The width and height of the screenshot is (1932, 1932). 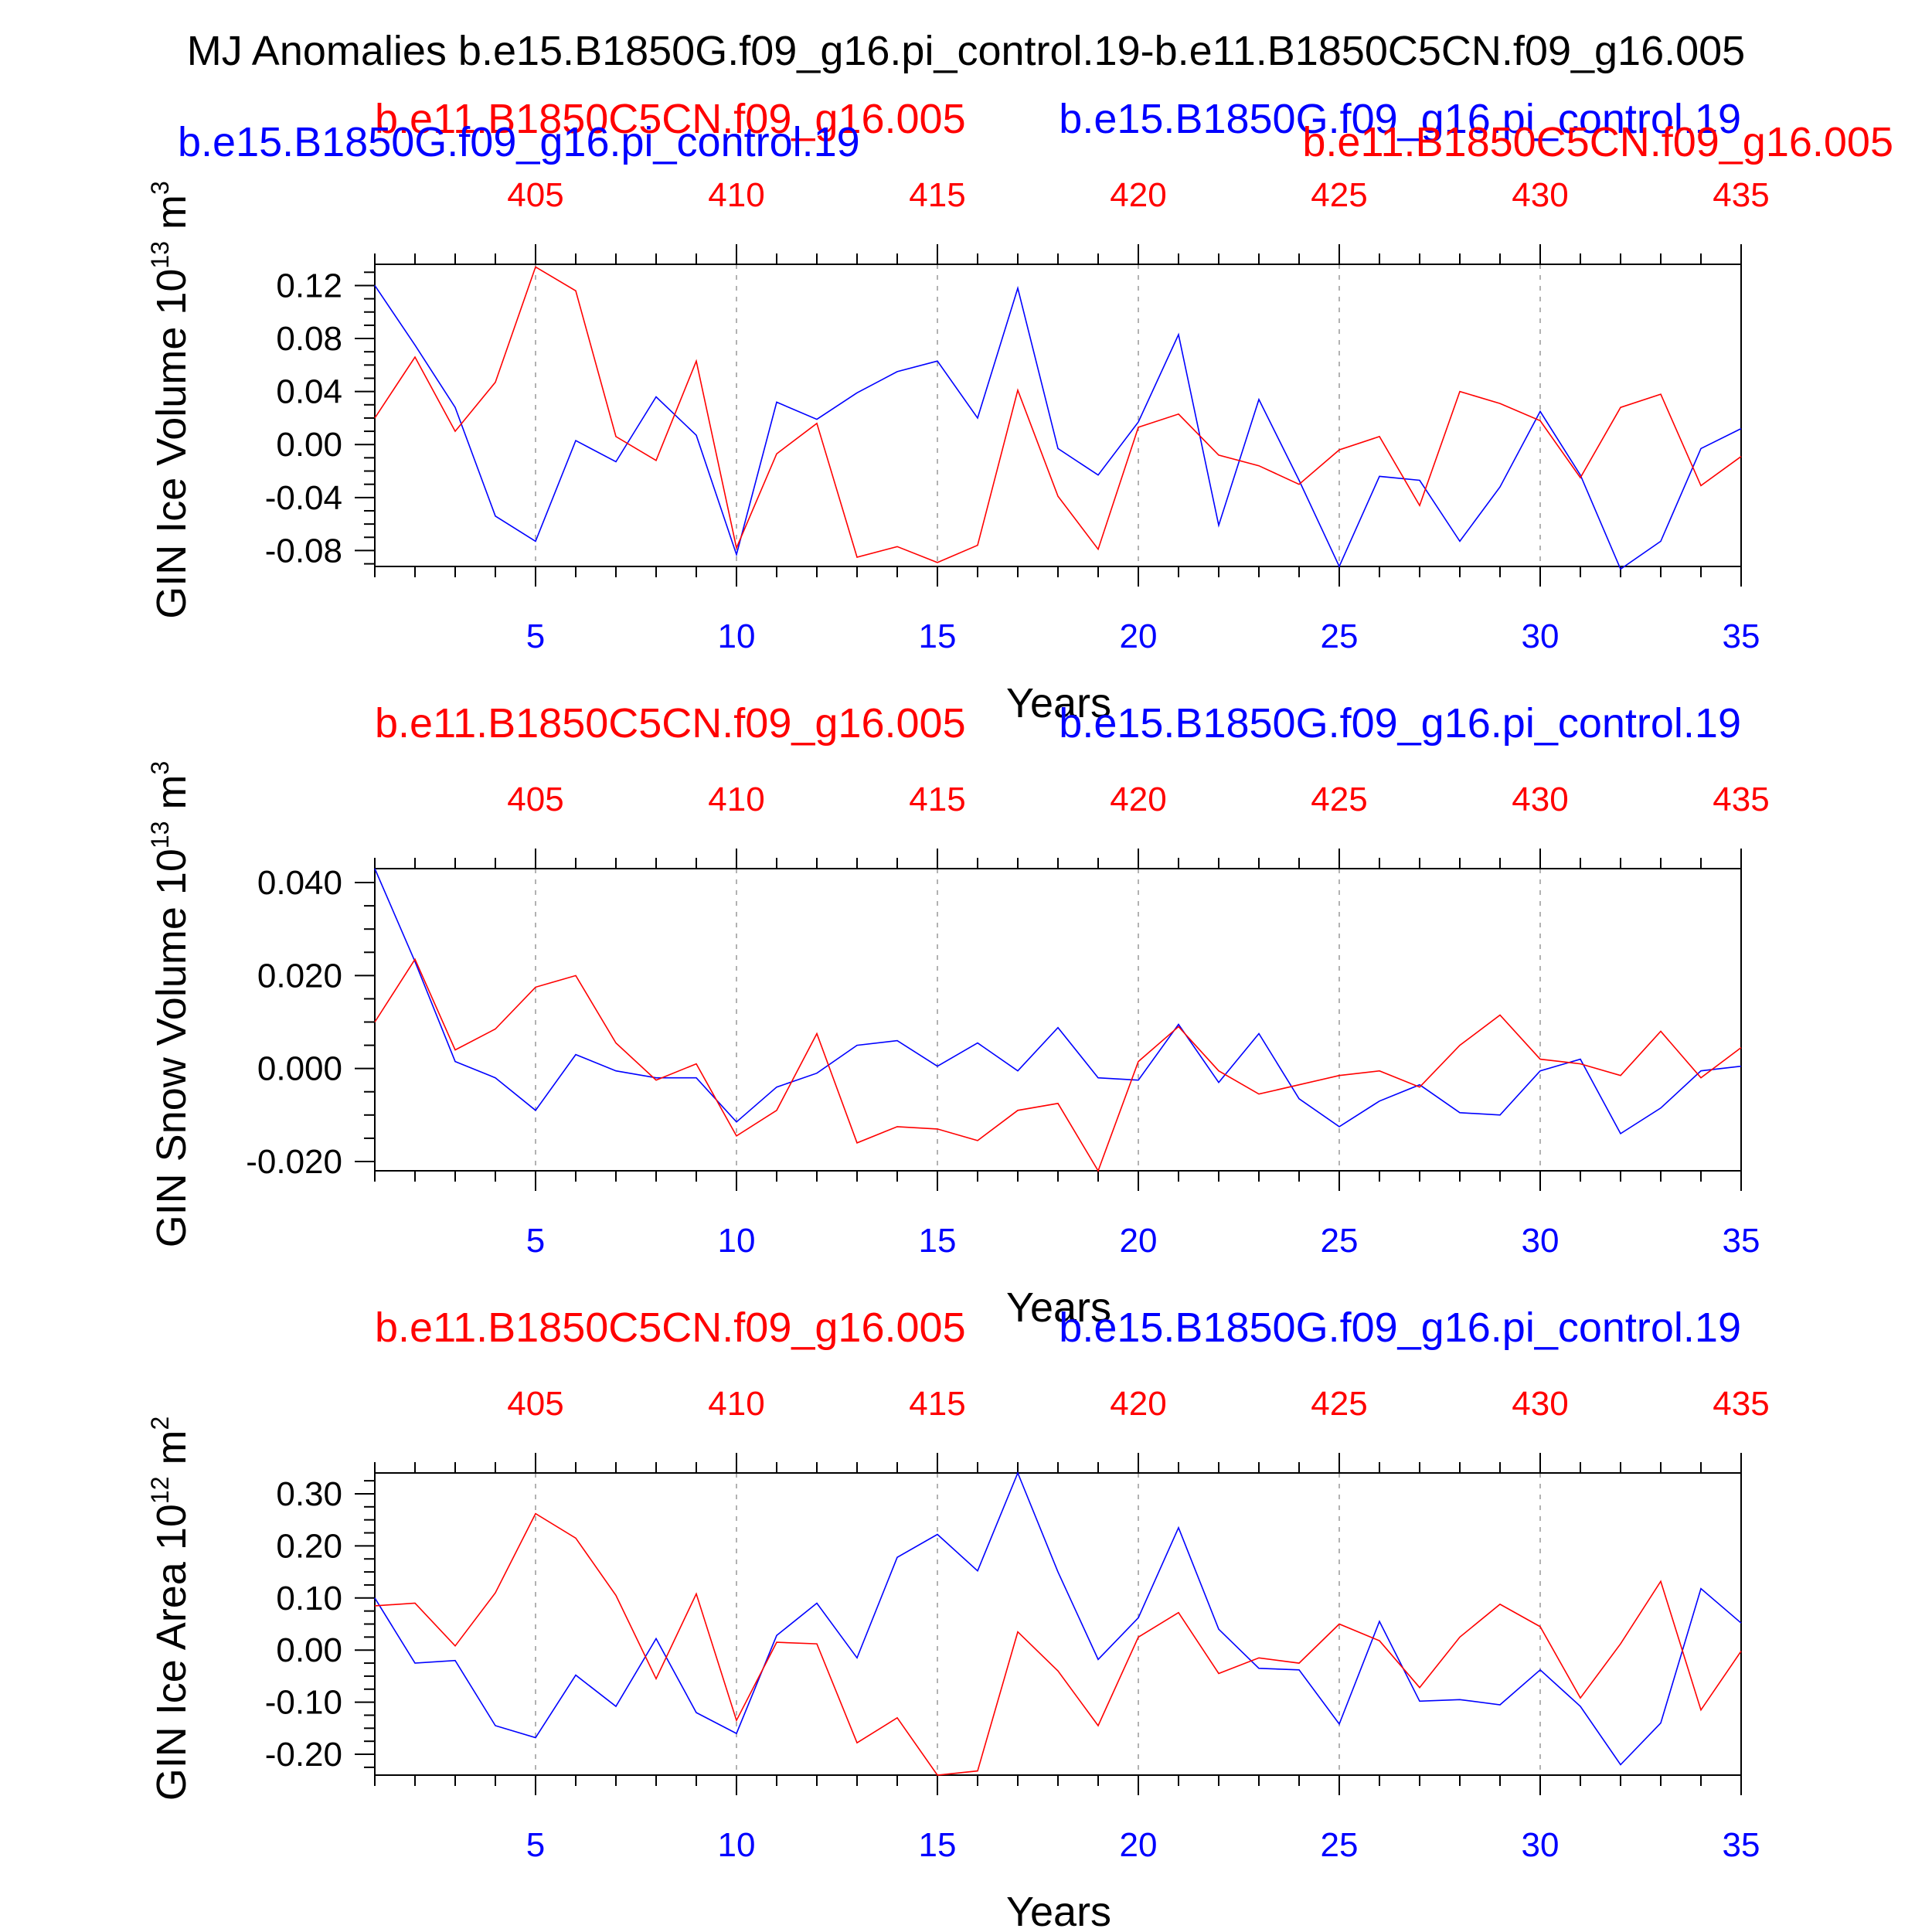 What do you see at coordinates (309, 1494) in the screenshot?
I see `y-tick-label: 0.30` at bounding box center [309, 1494].